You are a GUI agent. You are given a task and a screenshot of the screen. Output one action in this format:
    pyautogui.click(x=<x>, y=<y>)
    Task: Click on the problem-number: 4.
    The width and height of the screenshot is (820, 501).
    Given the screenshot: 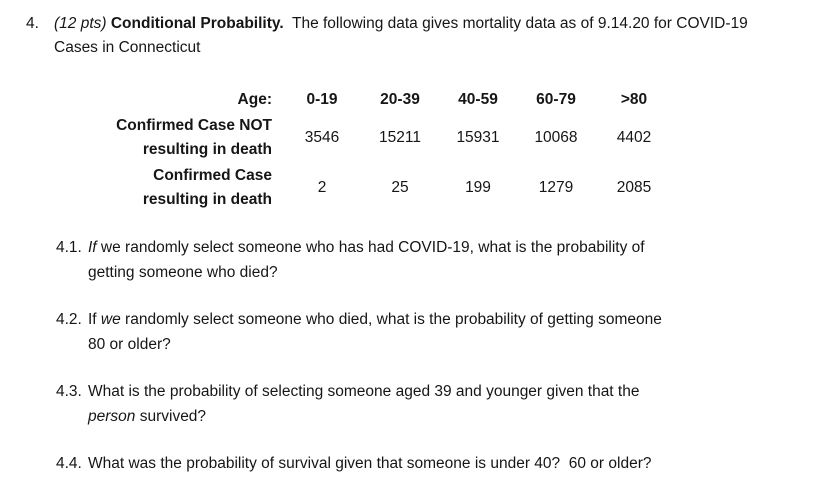 What is the action you would take?
    pyautogui.click(x=32, y=23)
    